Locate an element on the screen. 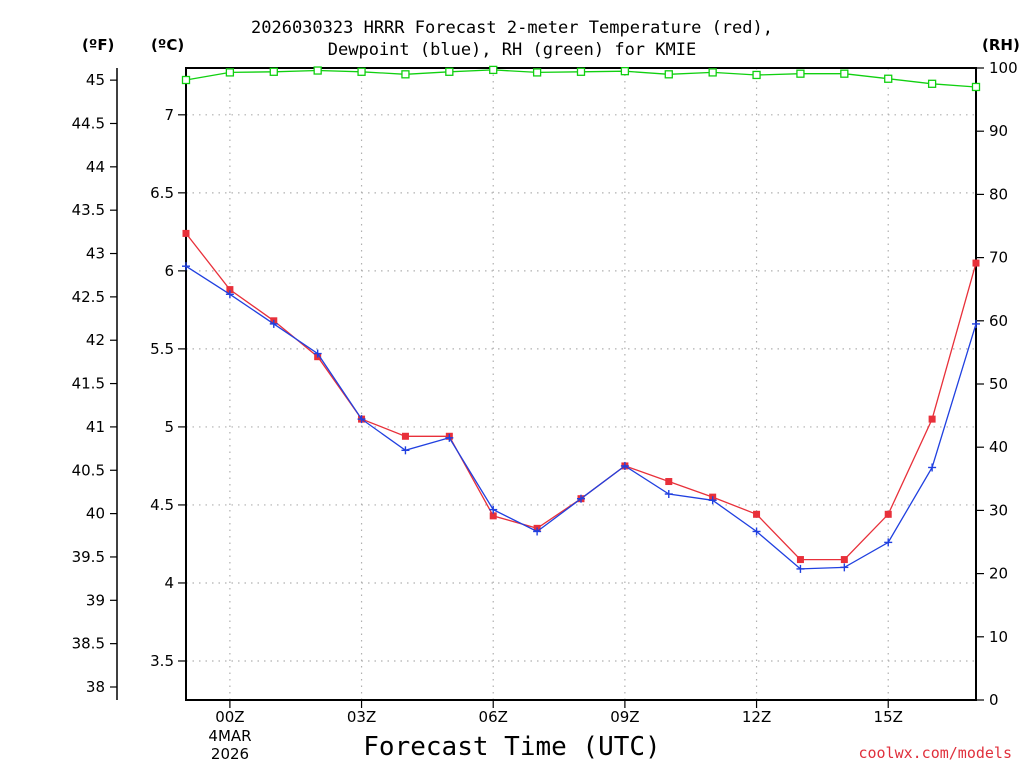  fahrenheit-tick-label-44: 44 is located at coordinates (95, 167).